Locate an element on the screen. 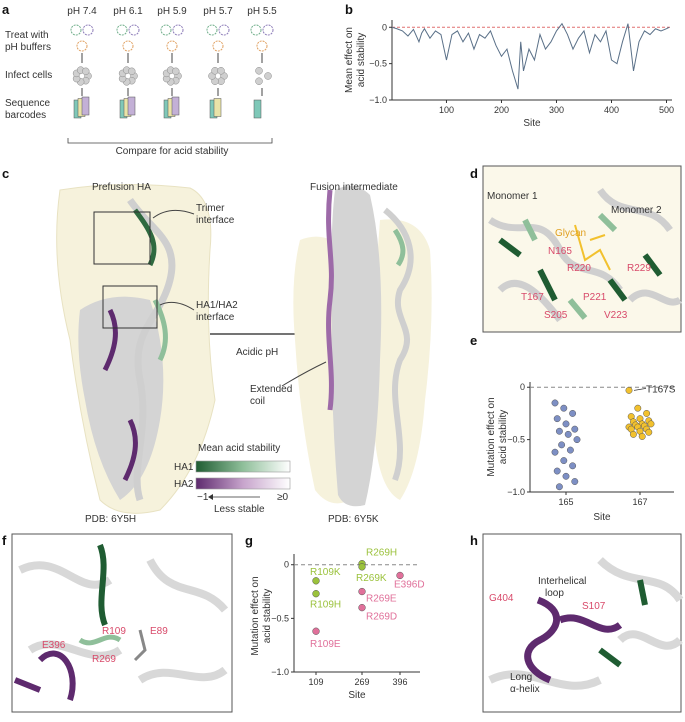 Image resolution: width=685 pixels, height=722 pixels. panel-label-c: c is located at coordinates (5, 173).